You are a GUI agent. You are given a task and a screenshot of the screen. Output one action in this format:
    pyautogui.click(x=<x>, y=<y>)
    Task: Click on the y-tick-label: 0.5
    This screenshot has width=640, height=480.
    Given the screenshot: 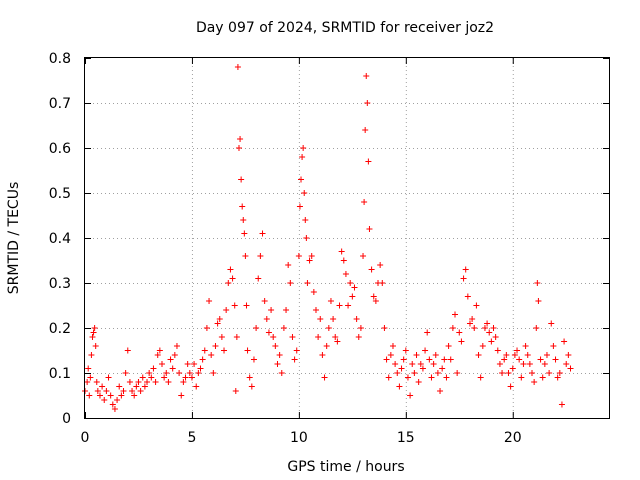 What is the action you would take?
    pyautogui.click(x=60, y=194)
    